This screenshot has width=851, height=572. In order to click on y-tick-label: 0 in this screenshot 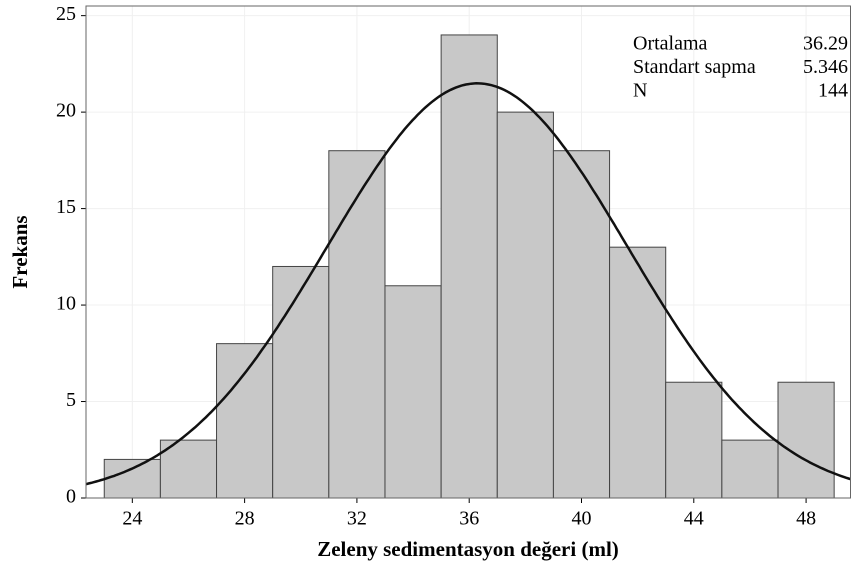, I will do `click(71, 497)`.